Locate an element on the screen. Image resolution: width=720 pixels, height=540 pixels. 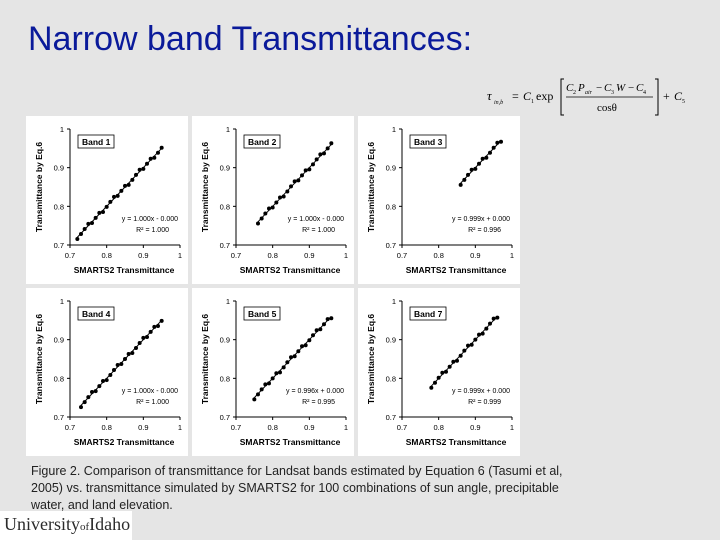
formula-numer-c2: C is located at coordinates (570, 88).